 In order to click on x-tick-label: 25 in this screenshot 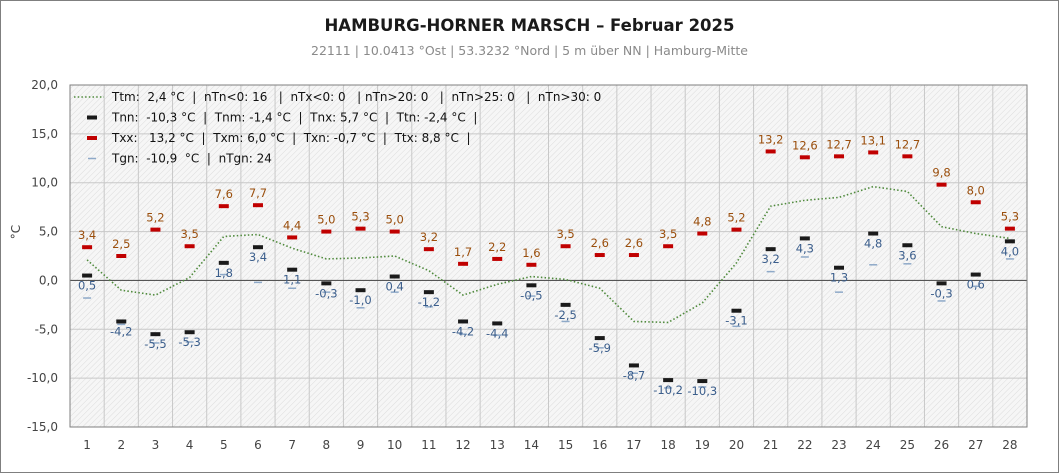, I will do `click(907, 445)`.